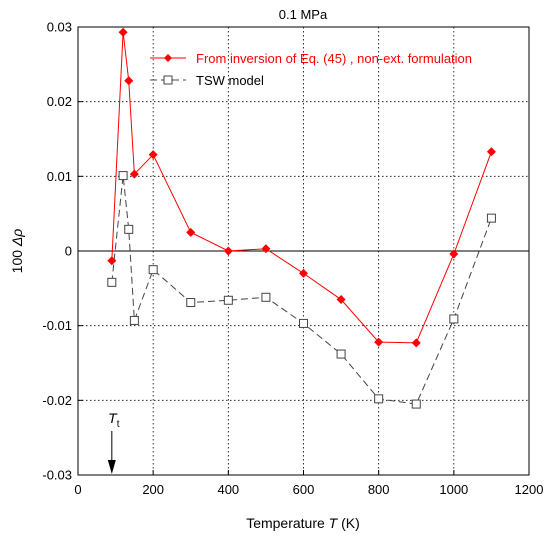 The width and height of the screenshot is (550, 545). I want to click on y-tick-label: -0.01, so click(57, 325).